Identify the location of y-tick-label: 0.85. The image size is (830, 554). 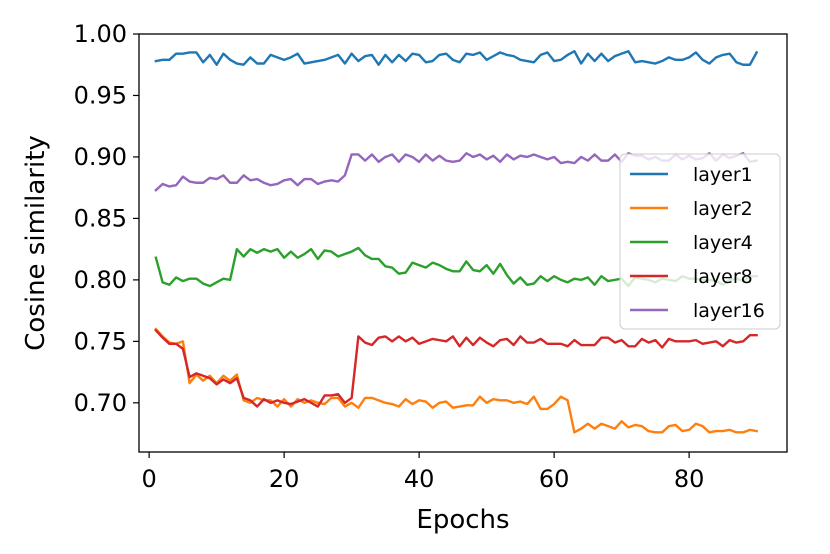
(100, 218).